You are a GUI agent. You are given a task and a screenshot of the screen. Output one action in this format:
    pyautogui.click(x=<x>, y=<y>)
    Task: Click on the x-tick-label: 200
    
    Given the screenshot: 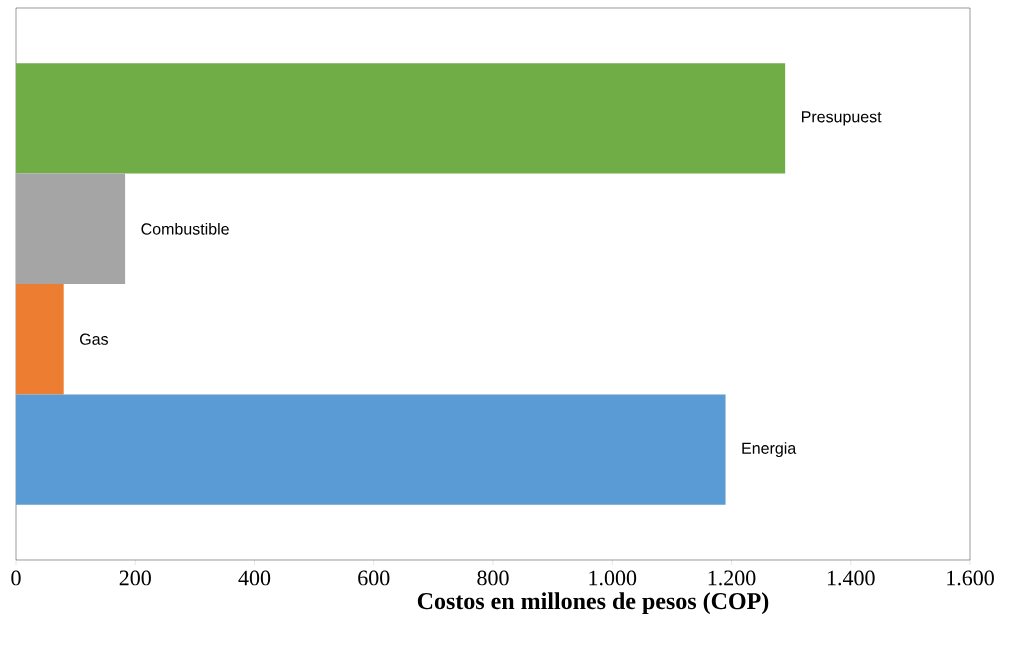 What is the action you would take?
    pyautogui.click(x=135, y=578)
    